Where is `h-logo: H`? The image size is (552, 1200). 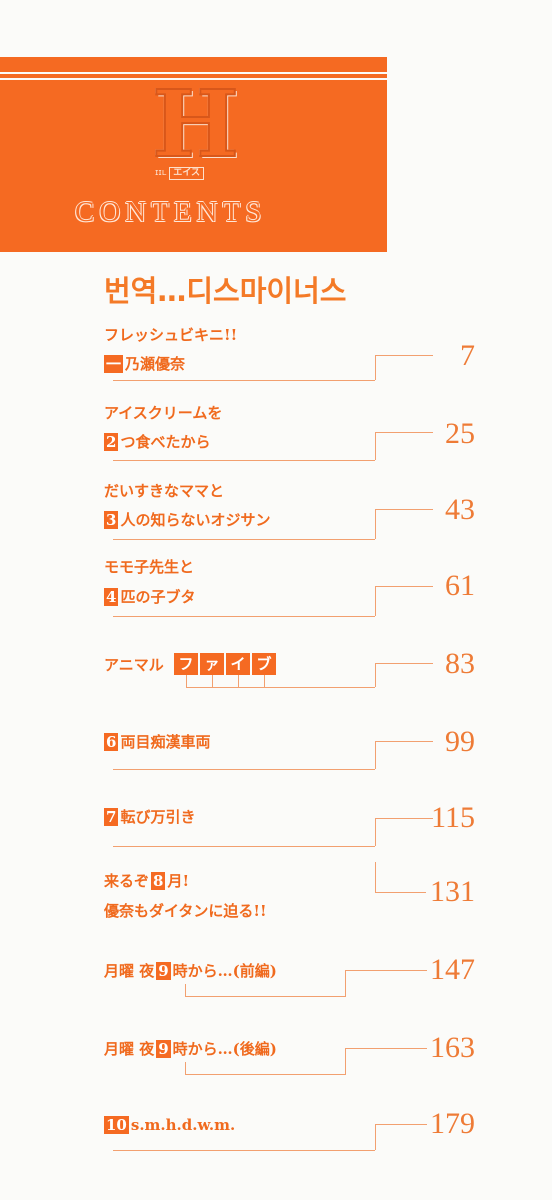
h-logo: H is located at coordinates (195, 124).